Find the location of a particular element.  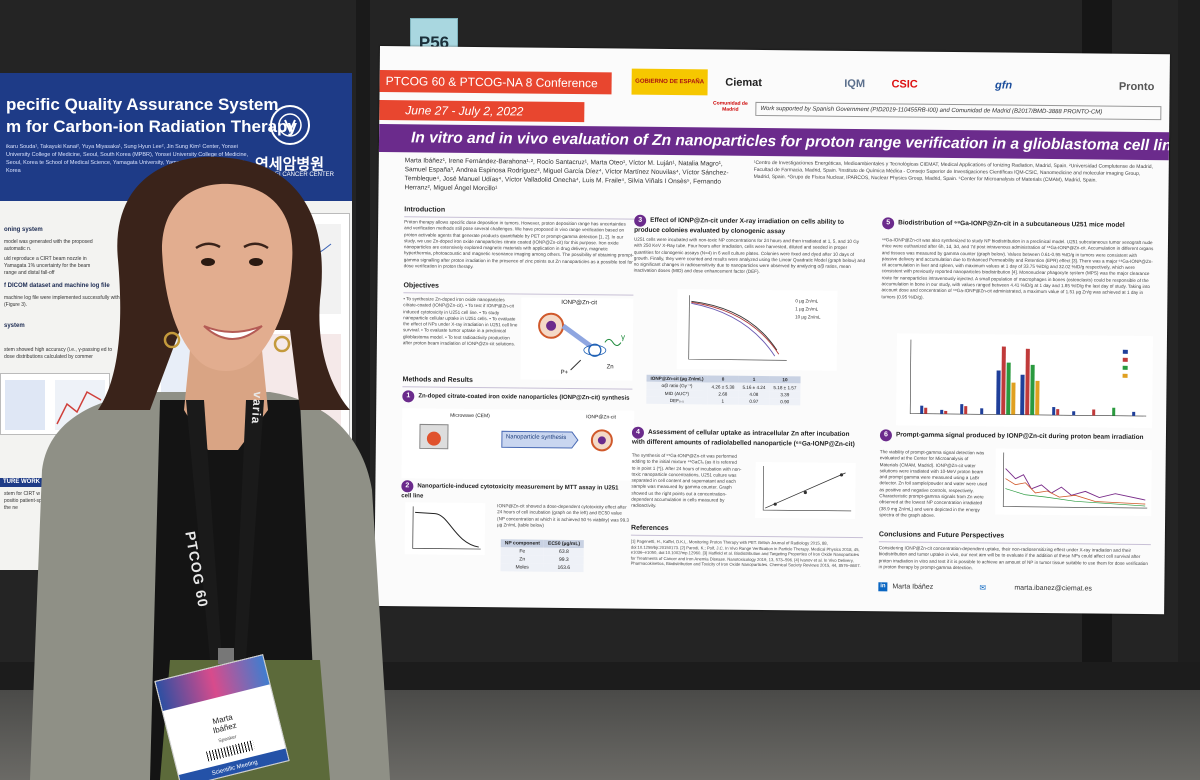

legend-entry: 10 µg Zn/mL is located at coordinates (808, 317).